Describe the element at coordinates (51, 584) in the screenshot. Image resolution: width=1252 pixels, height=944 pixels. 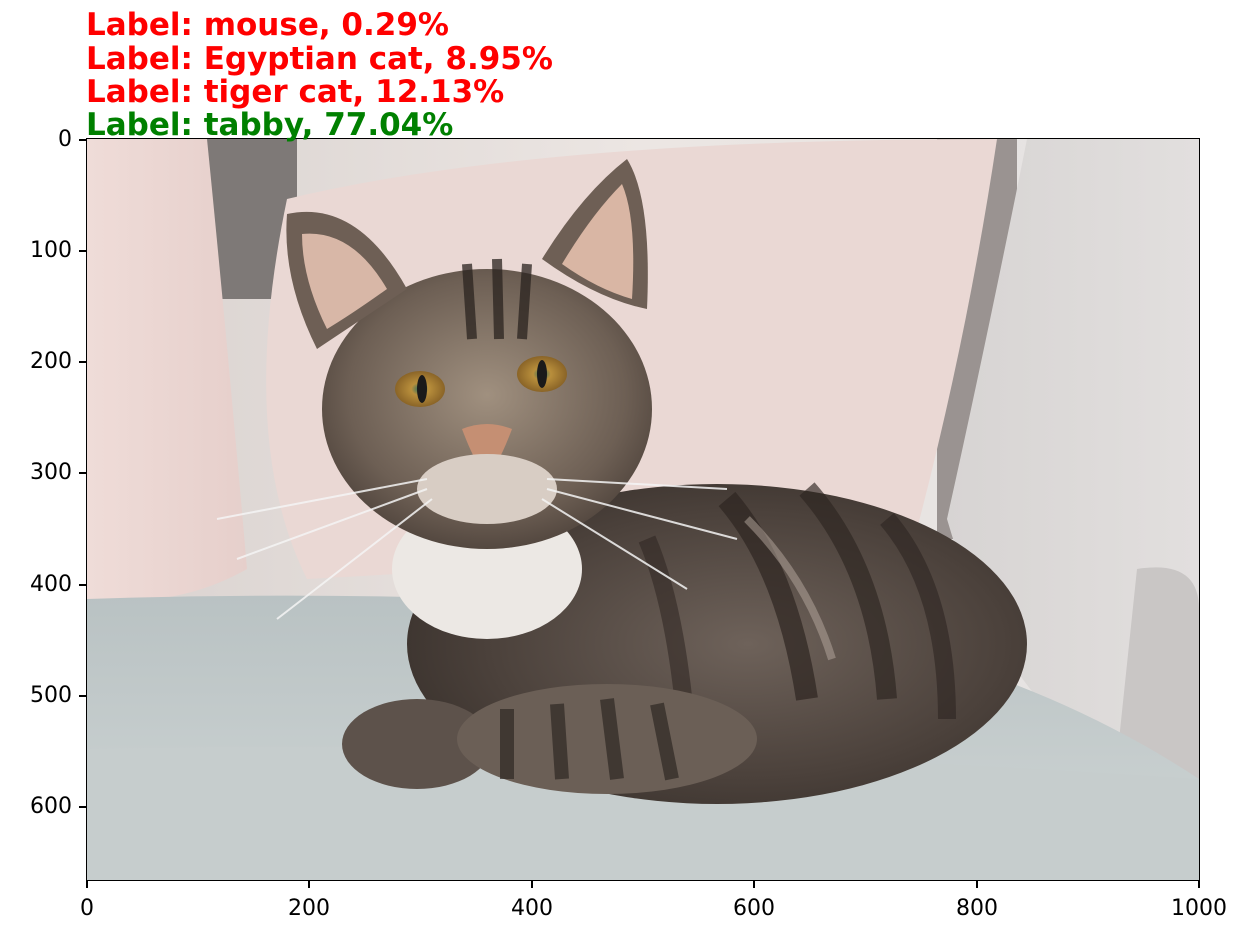
I see `y-tick-label: 400` at that location.